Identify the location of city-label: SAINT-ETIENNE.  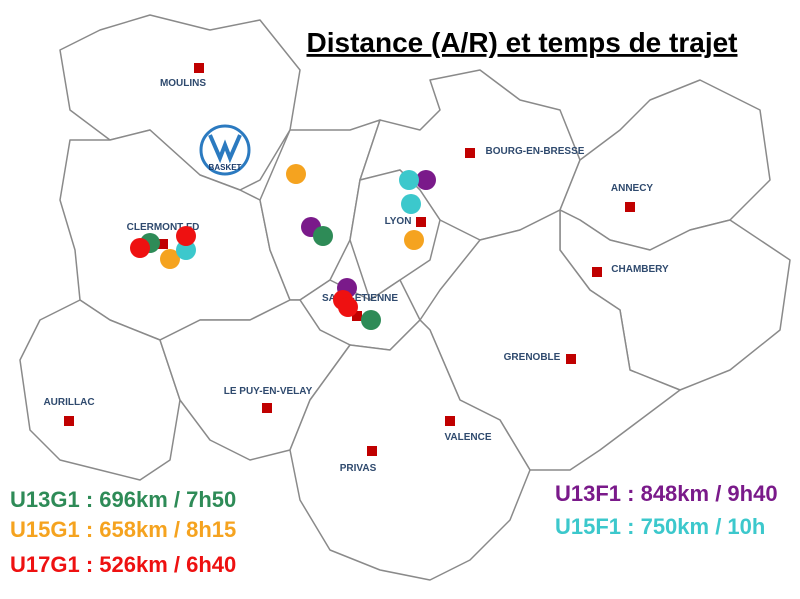
(360, 298).